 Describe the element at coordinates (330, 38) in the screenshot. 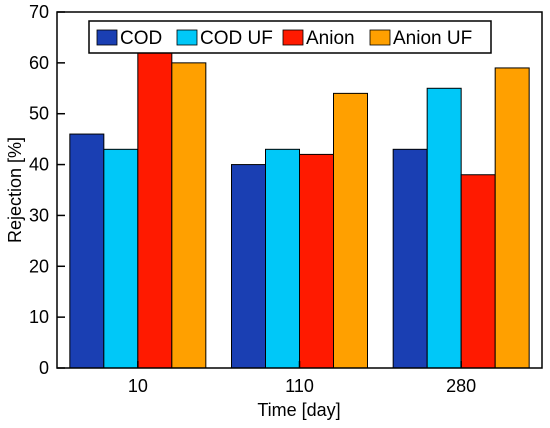

I see `legend-label-anion: Anion` at that location.